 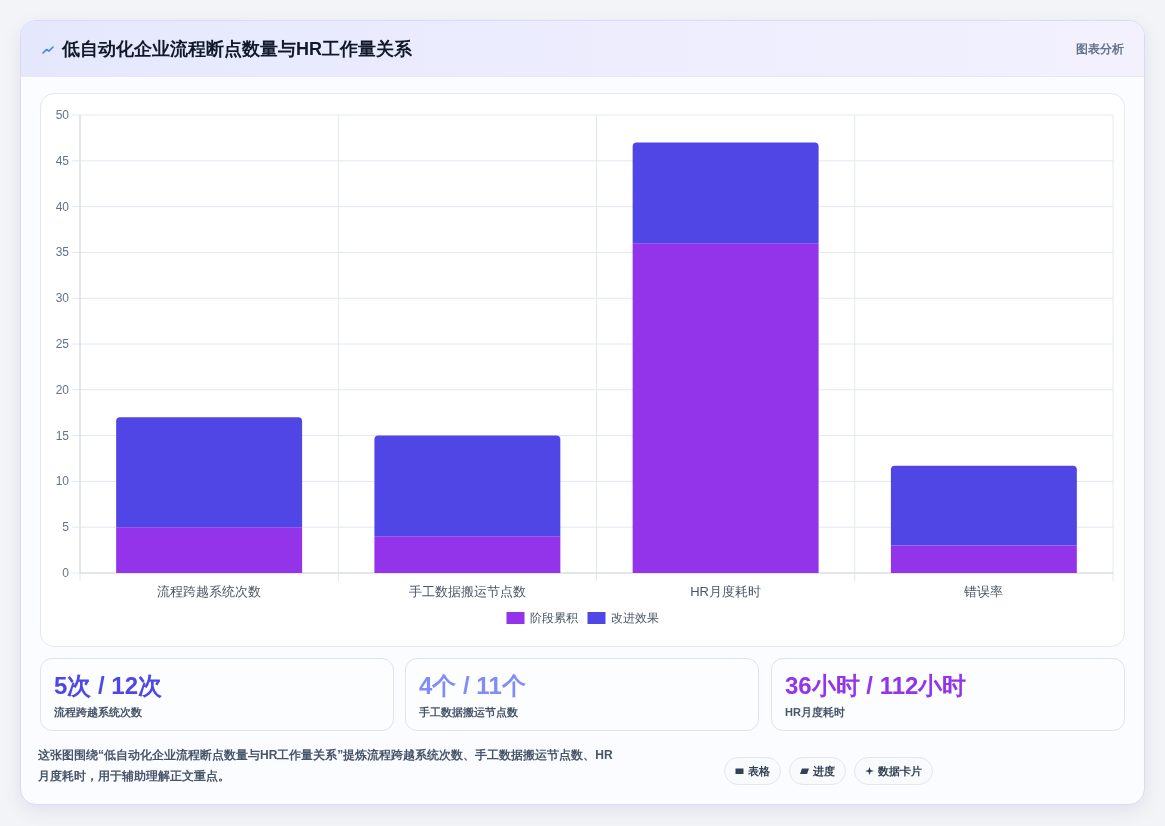 I want to click on y-tick-label: 45, so click(x=62, y=160).